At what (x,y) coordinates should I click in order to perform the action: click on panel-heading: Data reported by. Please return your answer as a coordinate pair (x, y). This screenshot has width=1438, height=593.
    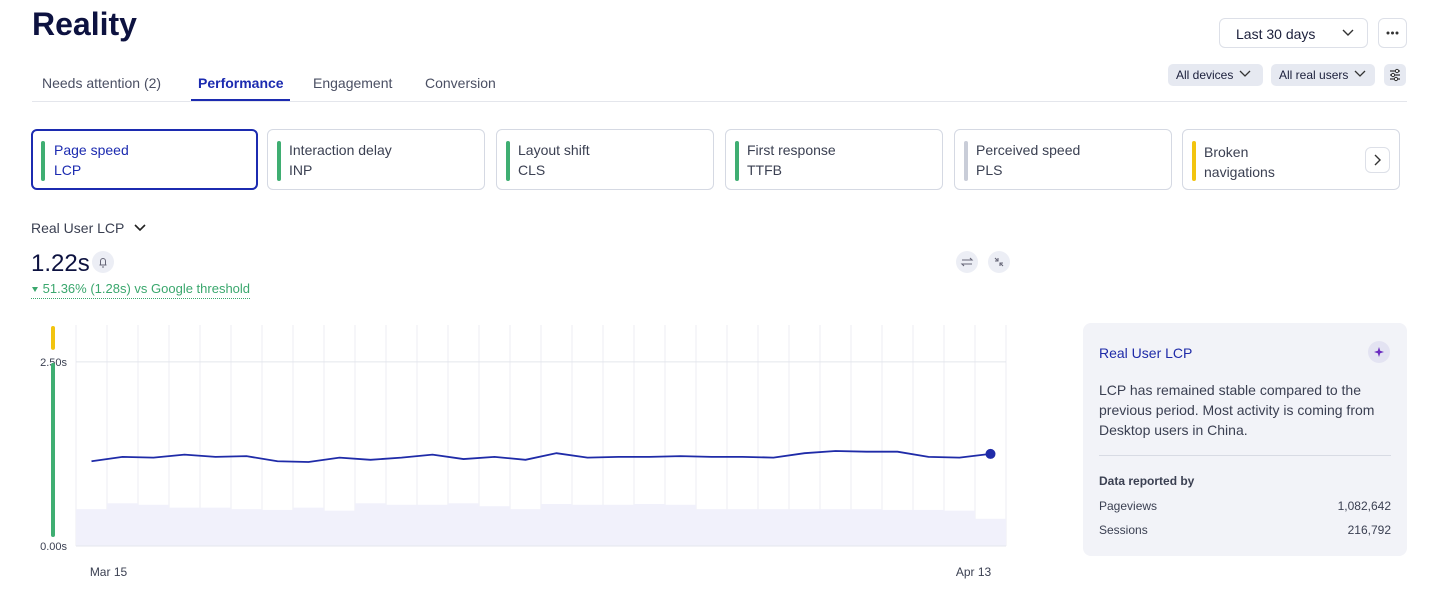
    Looking at the image, I should click on (1147, 481).